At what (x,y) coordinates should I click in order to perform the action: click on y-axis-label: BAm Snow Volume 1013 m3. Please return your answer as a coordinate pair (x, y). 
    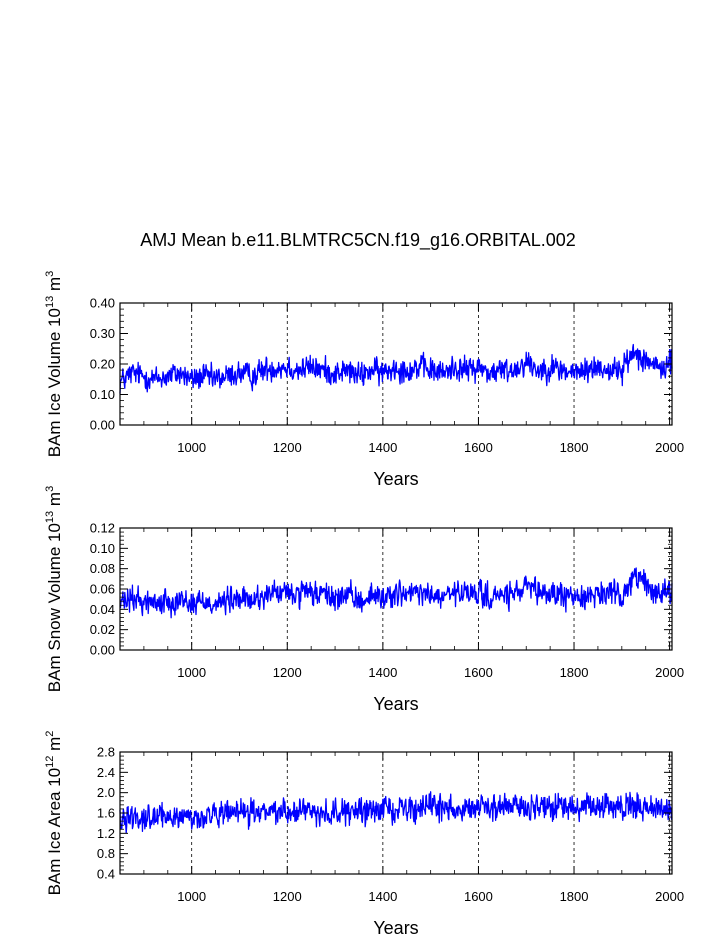
    Looking at the image, I should click on (54, 589).